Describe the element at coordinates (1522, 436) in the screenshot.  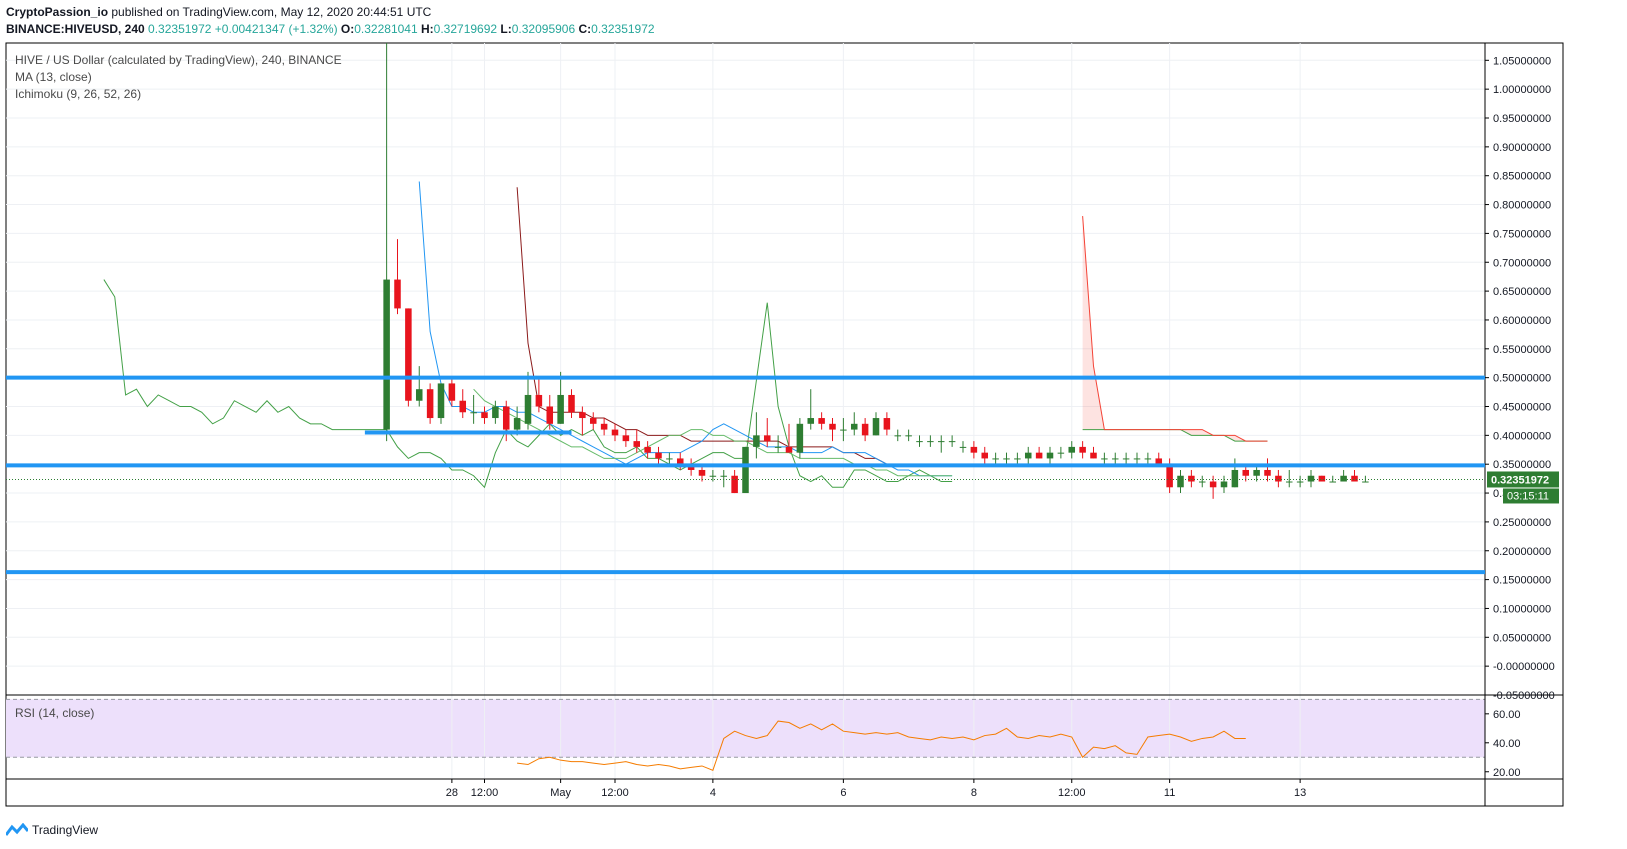
I see `price-tick-label: 0.40000000` at that location.